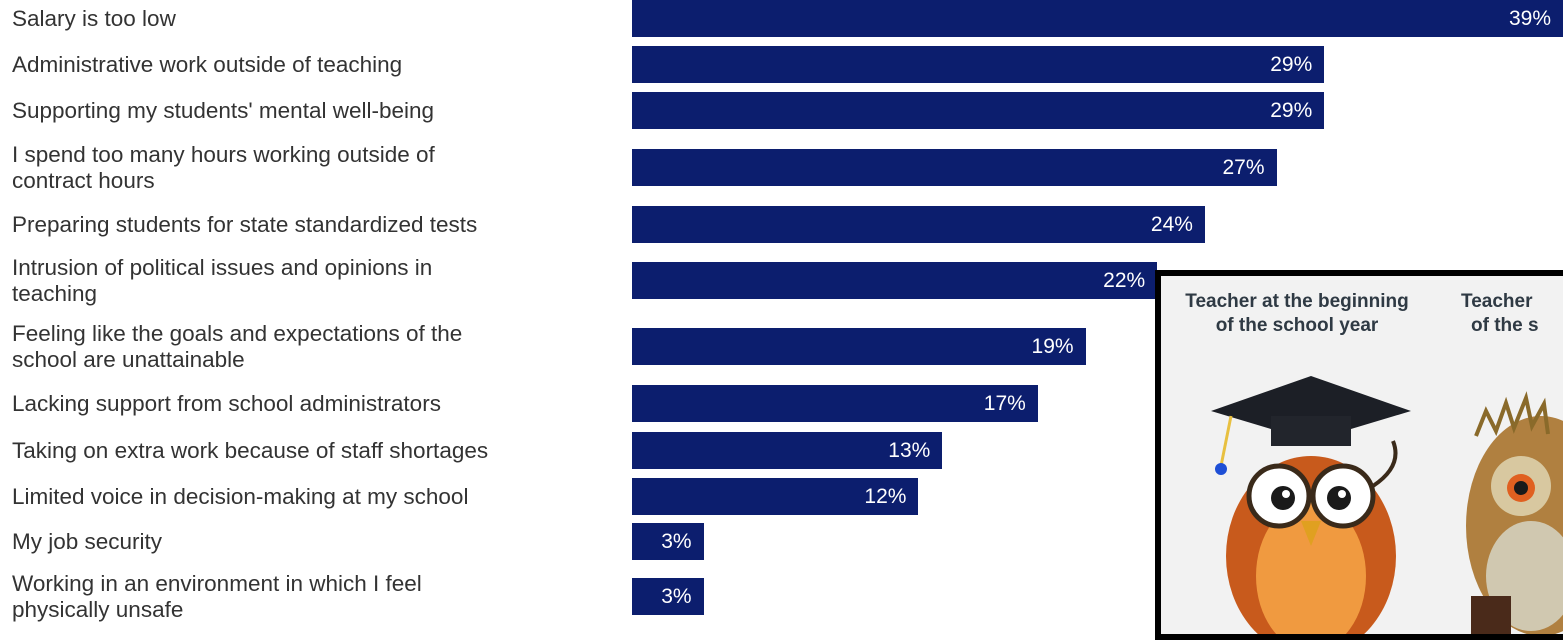  Describe the element at coordinates (1514, 512) in the screenshot. I see `frazzled-owl-icon` at that location.